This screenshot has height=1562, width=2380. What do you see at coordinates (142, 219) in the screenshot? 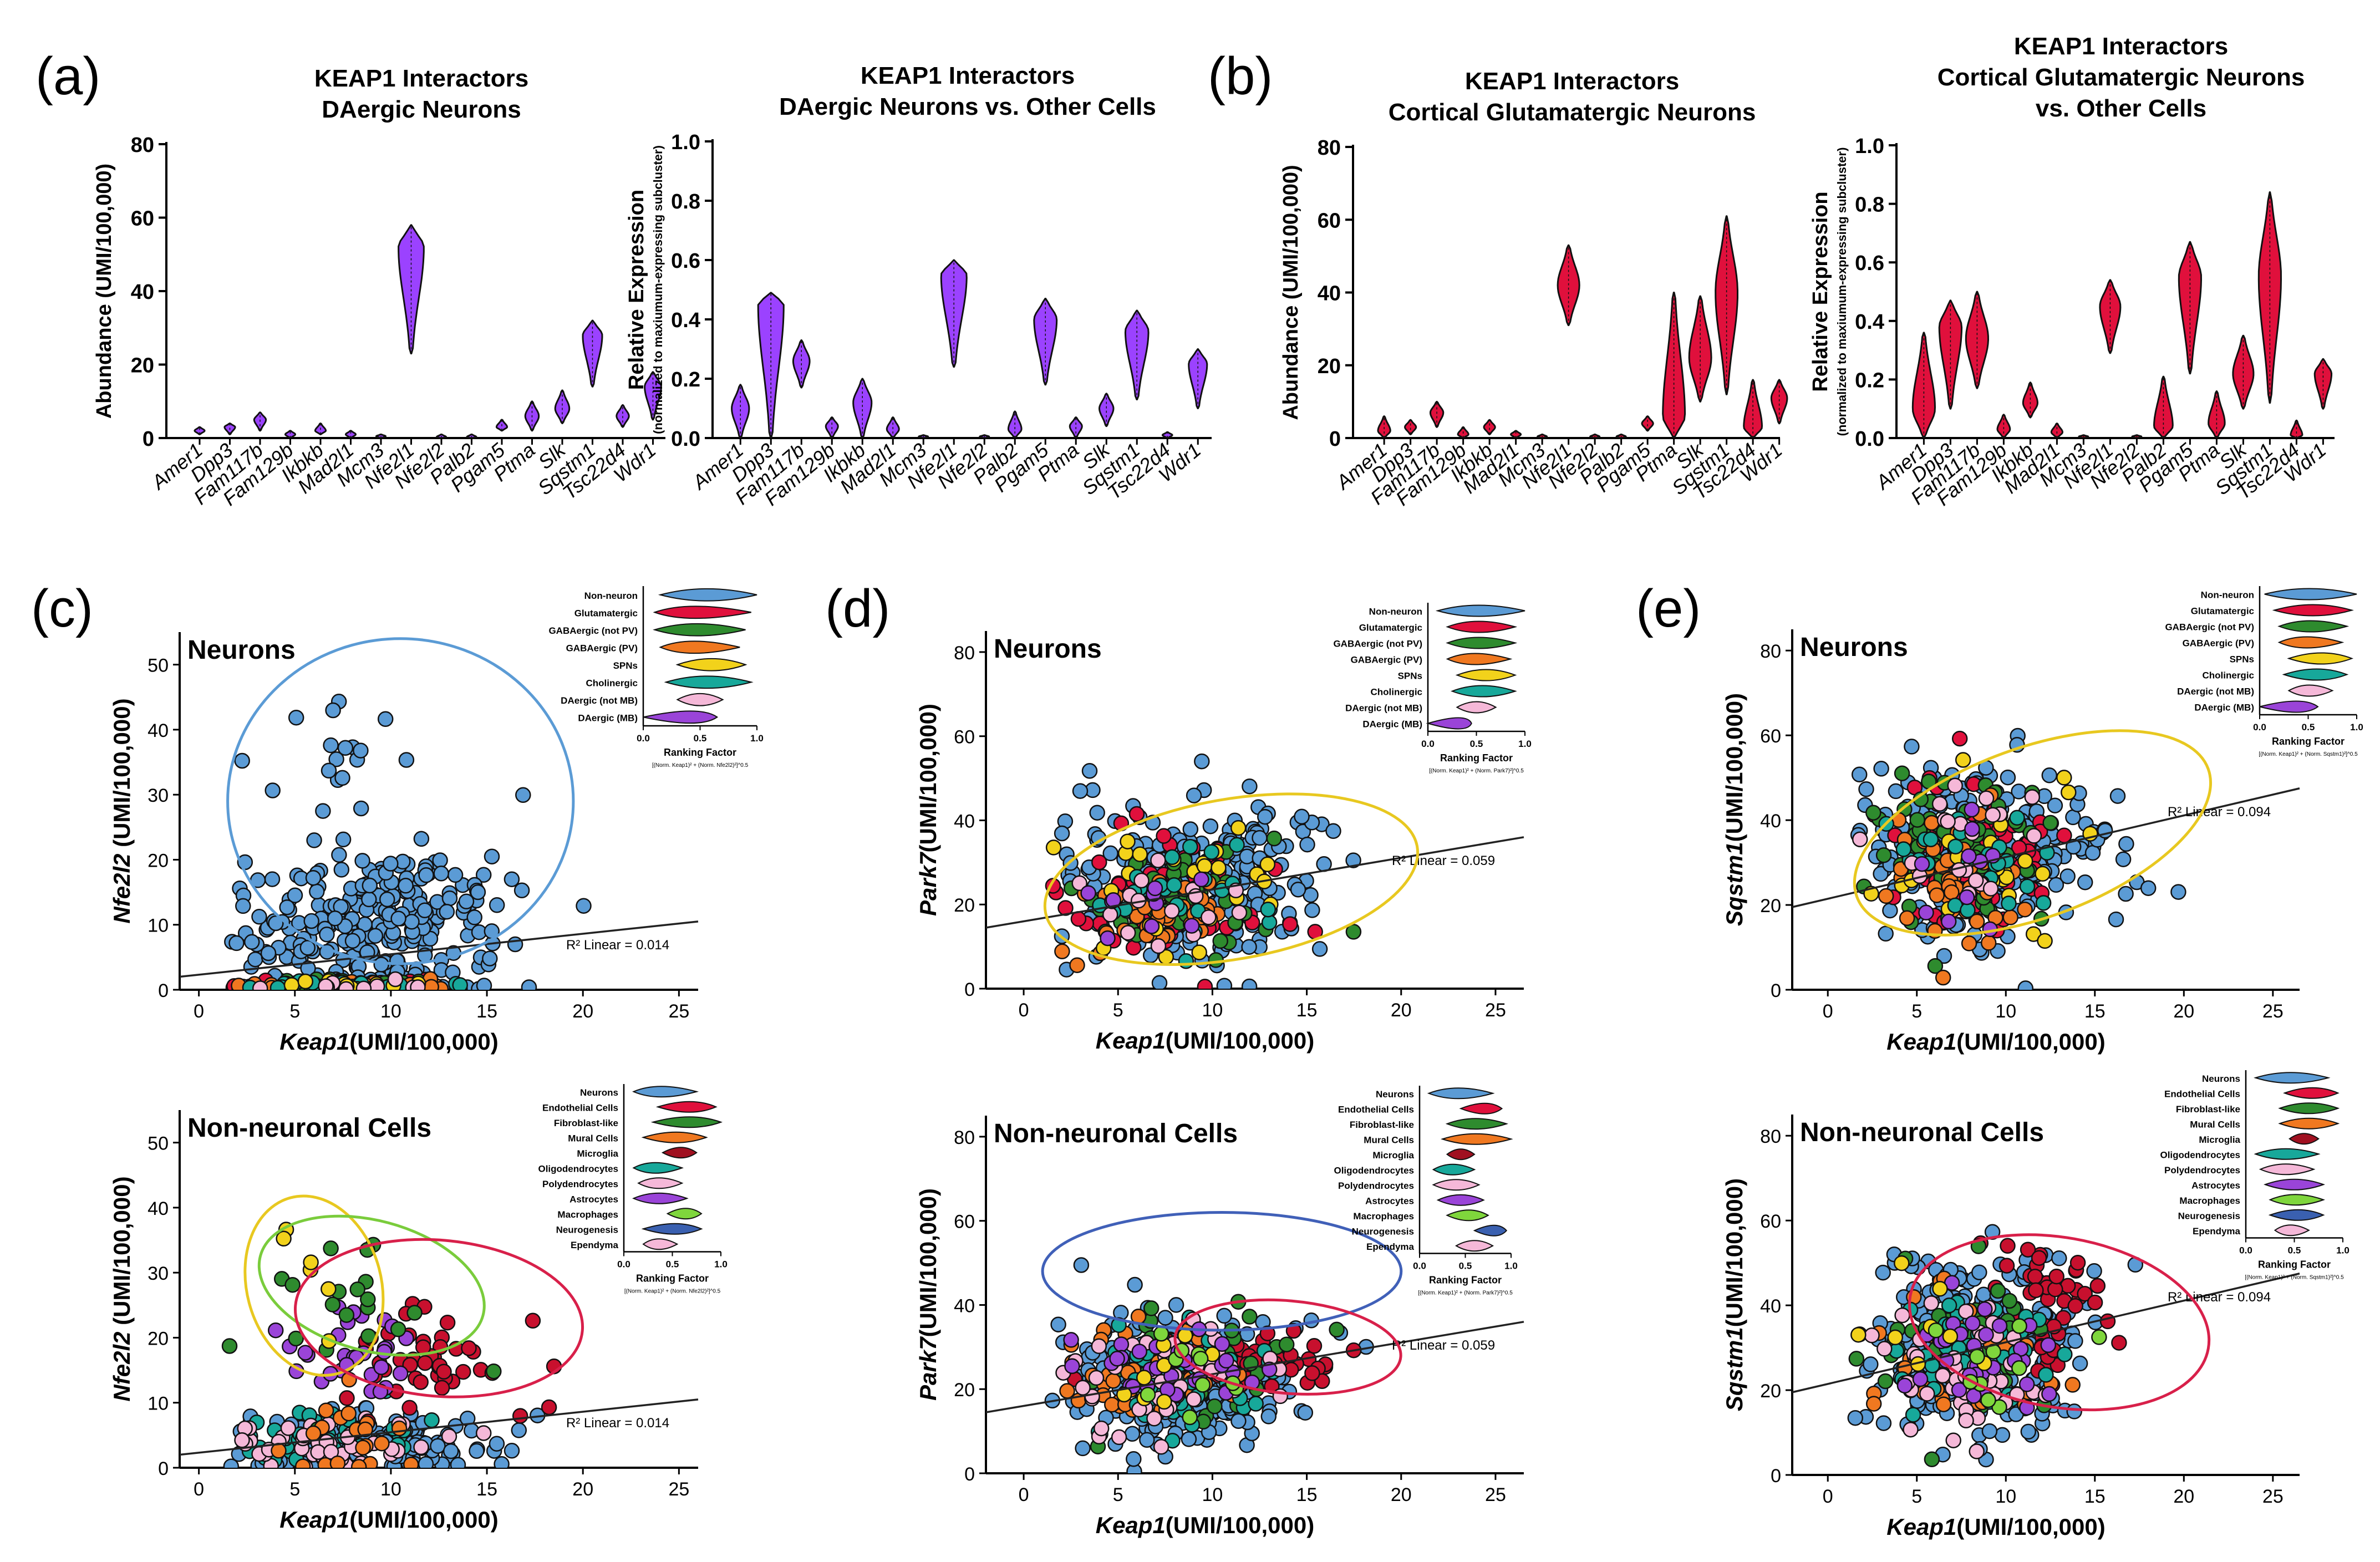
I see `y-tick-label: 60` at bounding box center [142, 219].